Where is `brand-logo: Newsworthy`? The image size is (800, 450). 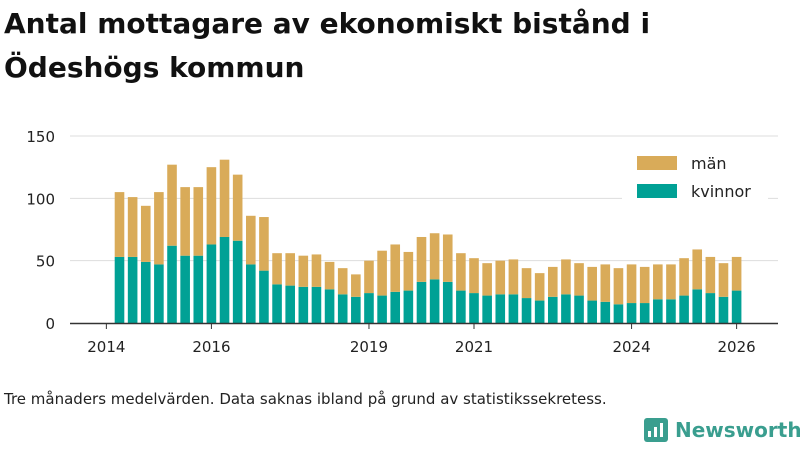 brand-logo: Newsworthy is located at coordinates (722, 430).